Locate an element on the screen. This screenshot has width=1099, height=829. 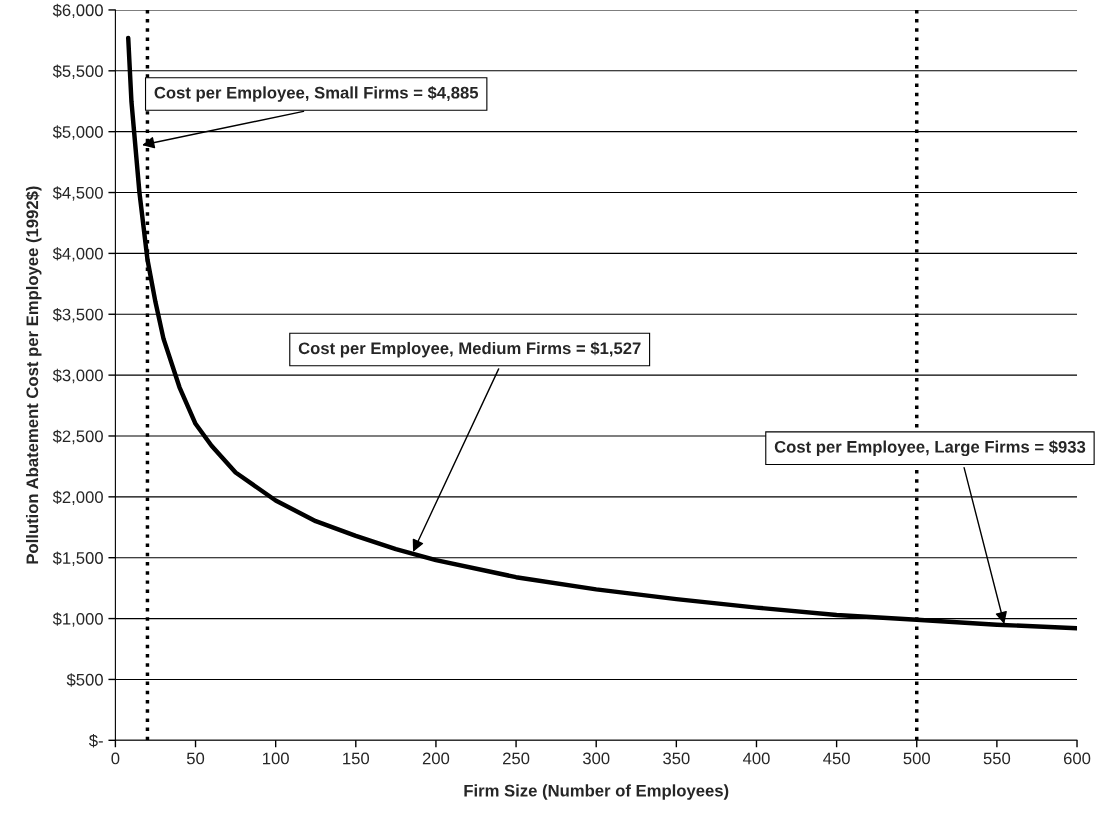
x-tick-label: 150 is located at coordinates (356, 758).